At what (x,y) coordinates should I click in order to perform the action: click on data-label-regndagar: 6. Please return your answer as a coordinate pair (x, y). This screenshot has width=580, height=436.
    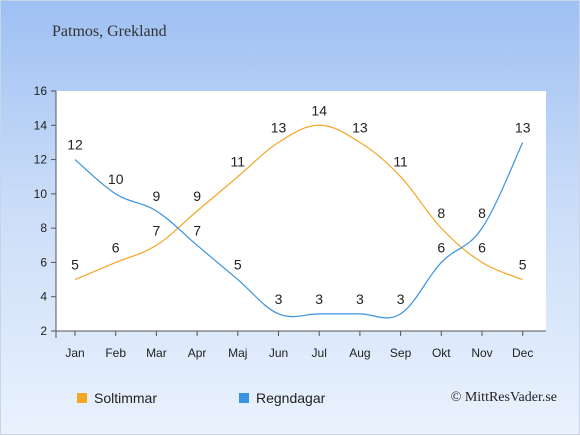
    Looking at the image, I should click on (441, 247).